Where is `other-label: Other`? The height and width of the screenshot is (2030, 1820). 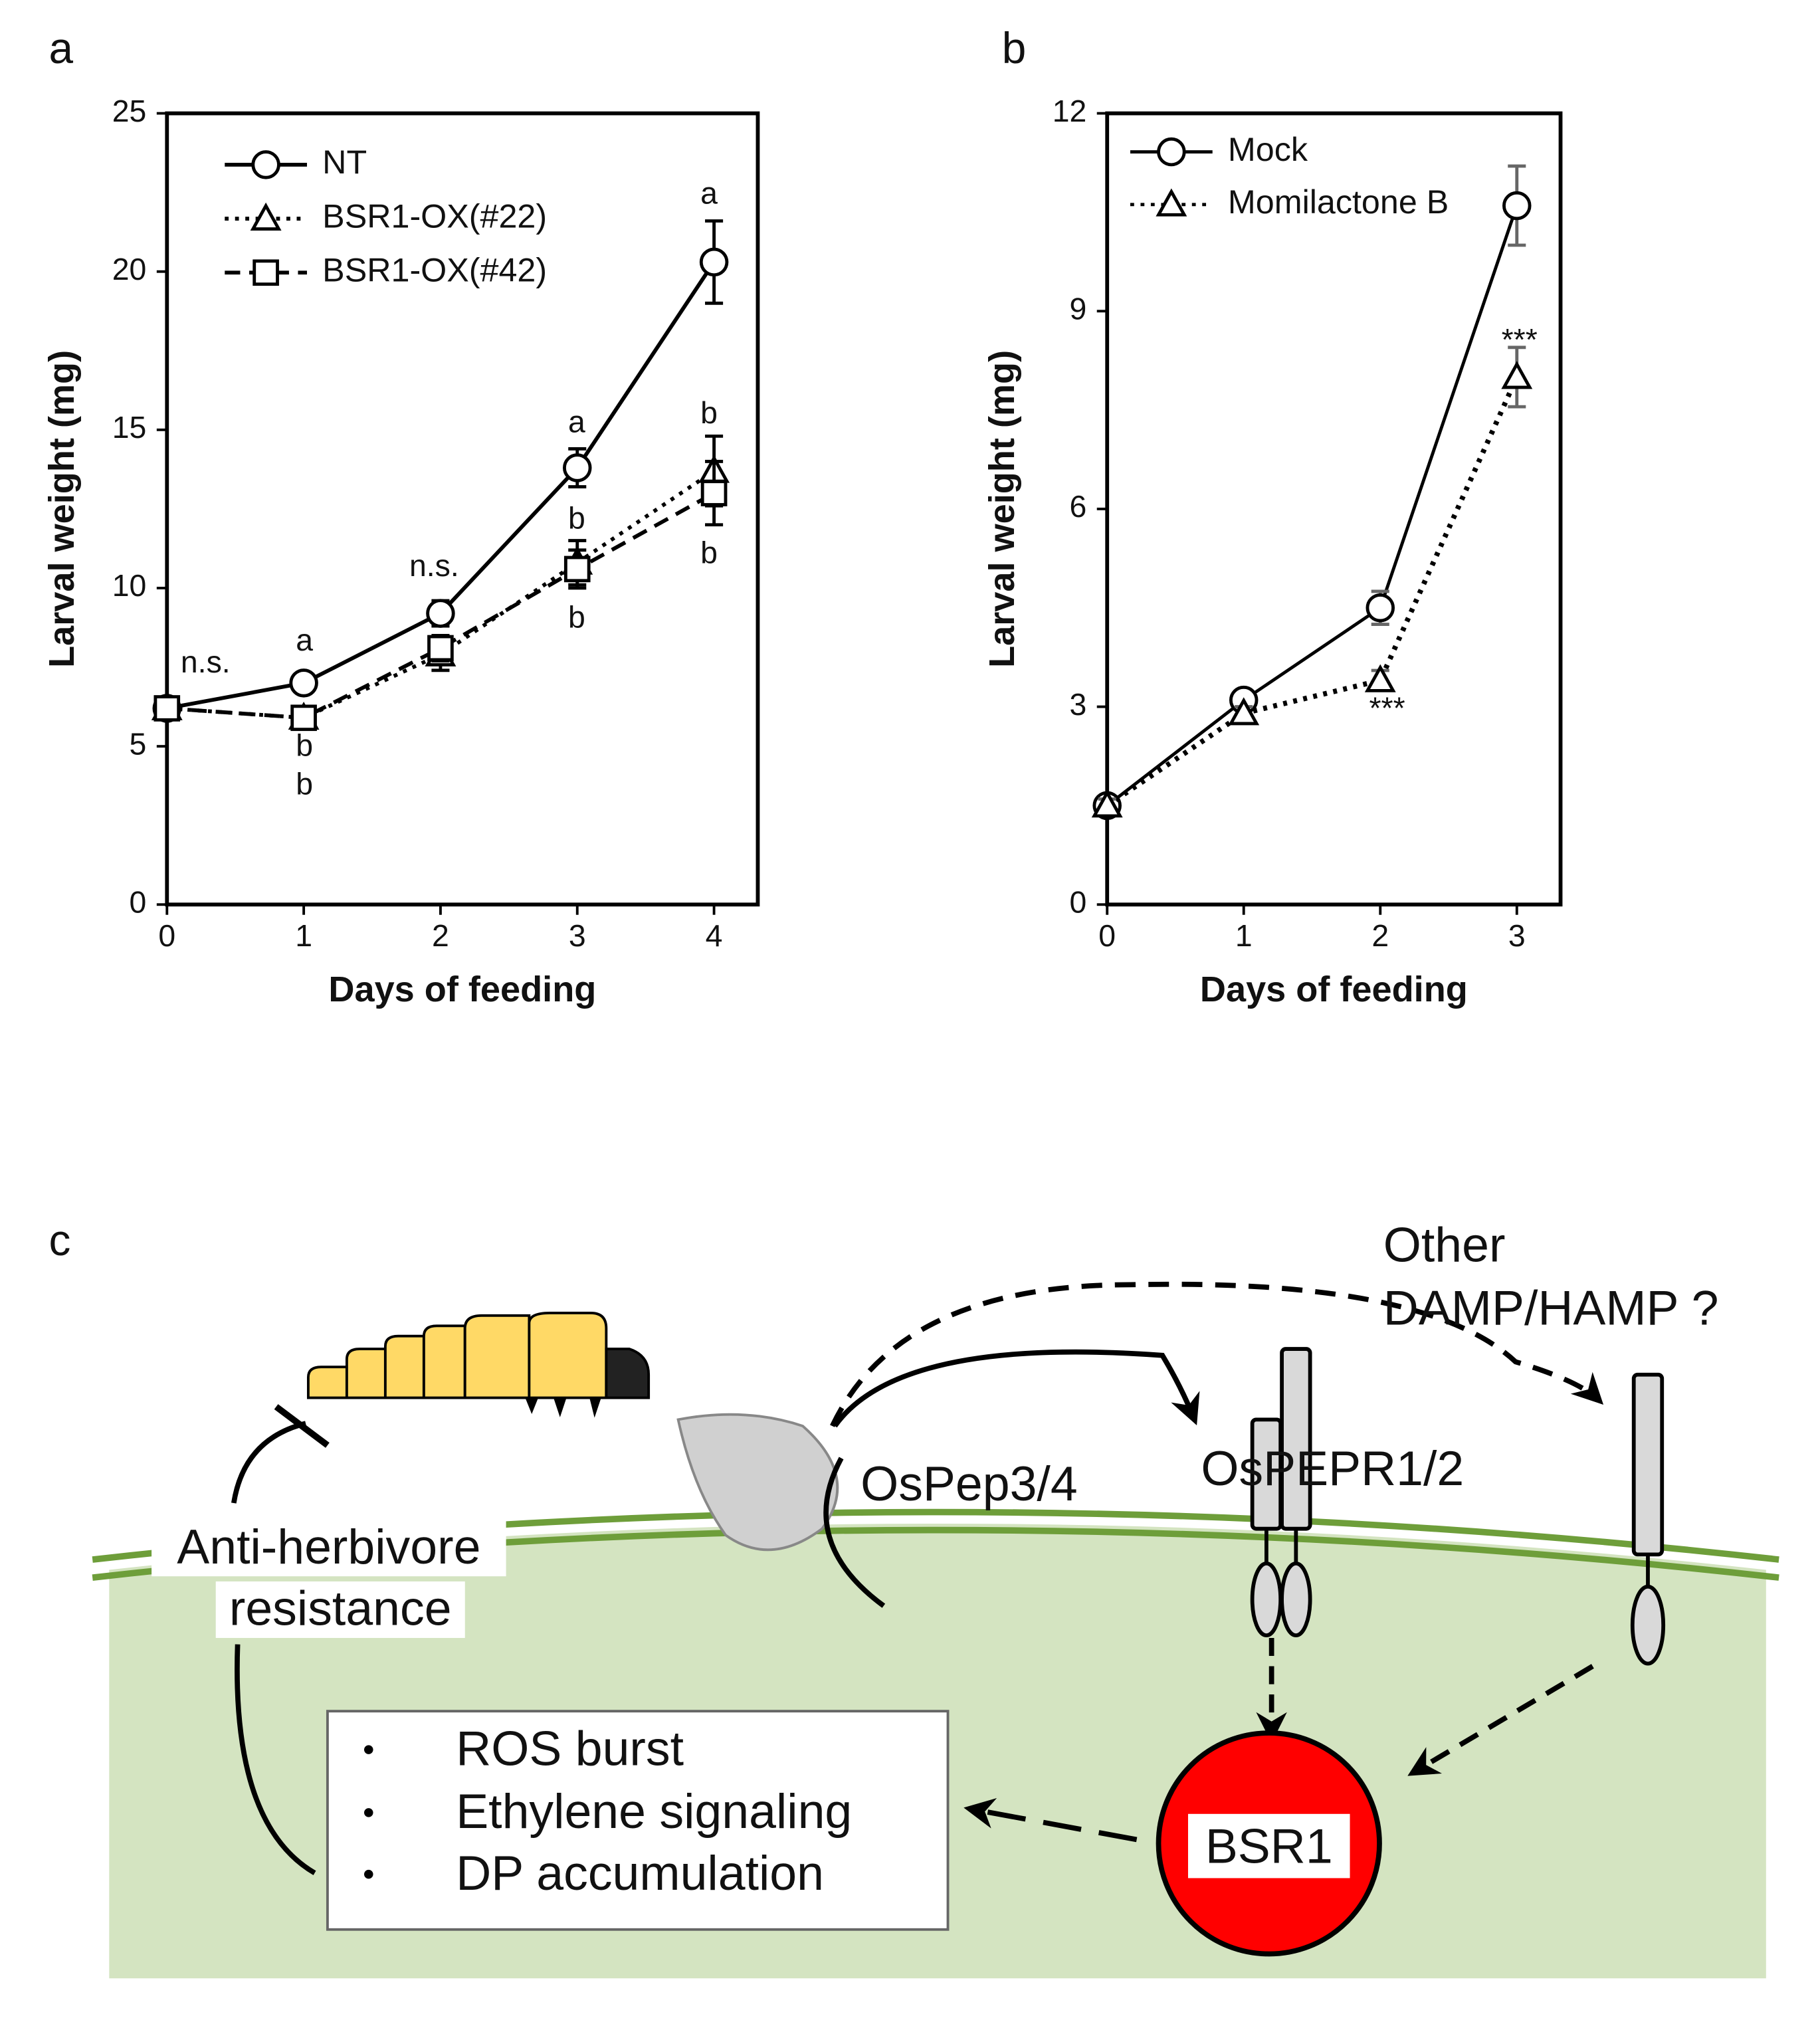
other-label: Other is located at coordinates (1445, 1245).